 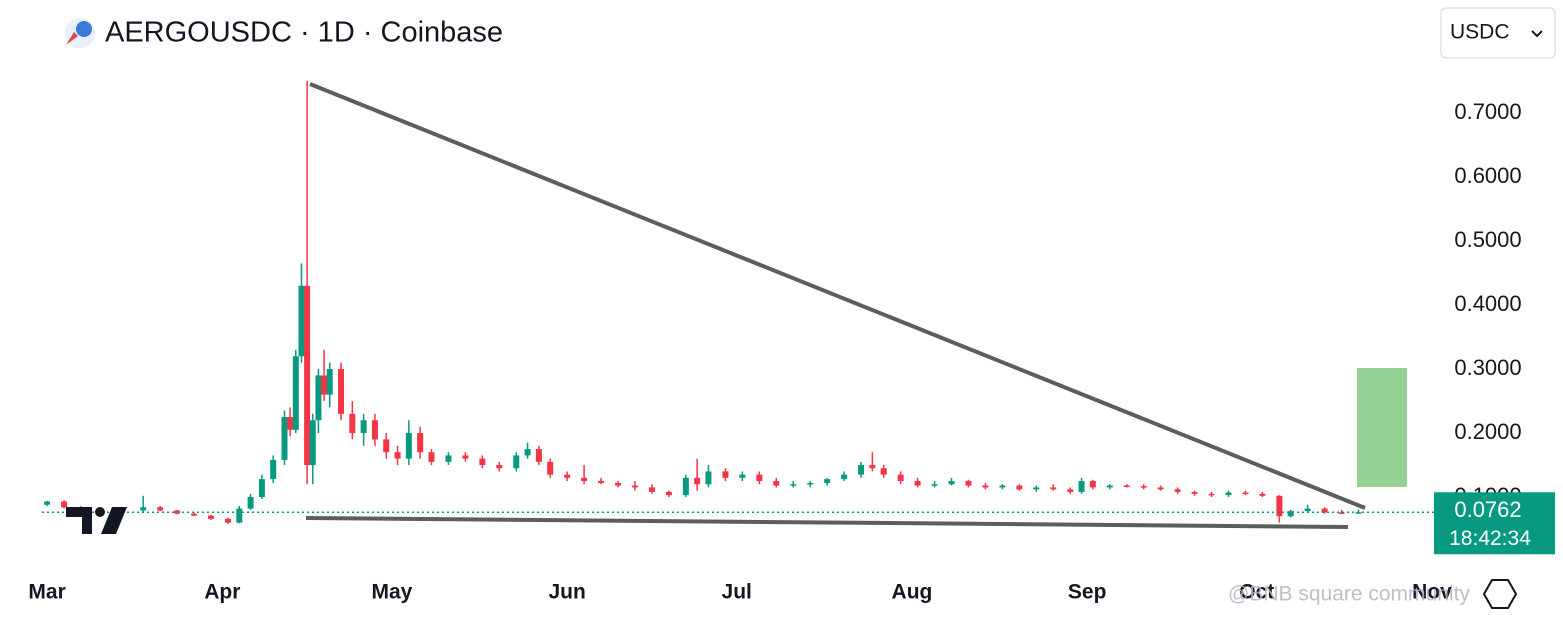 What do you see at coordinates (1480, 32) in the screenshot?
I see `currency-label: USDC` at bounding box center [1480, 32].